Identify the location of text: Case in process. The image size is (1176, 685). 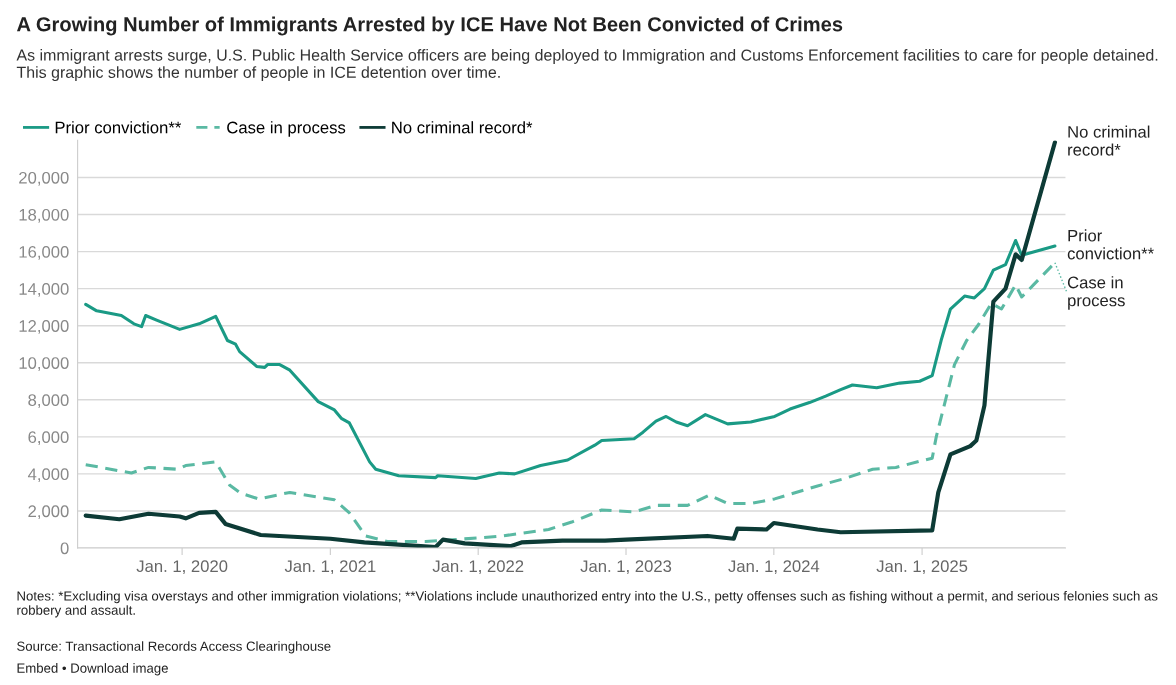
(286, 129).